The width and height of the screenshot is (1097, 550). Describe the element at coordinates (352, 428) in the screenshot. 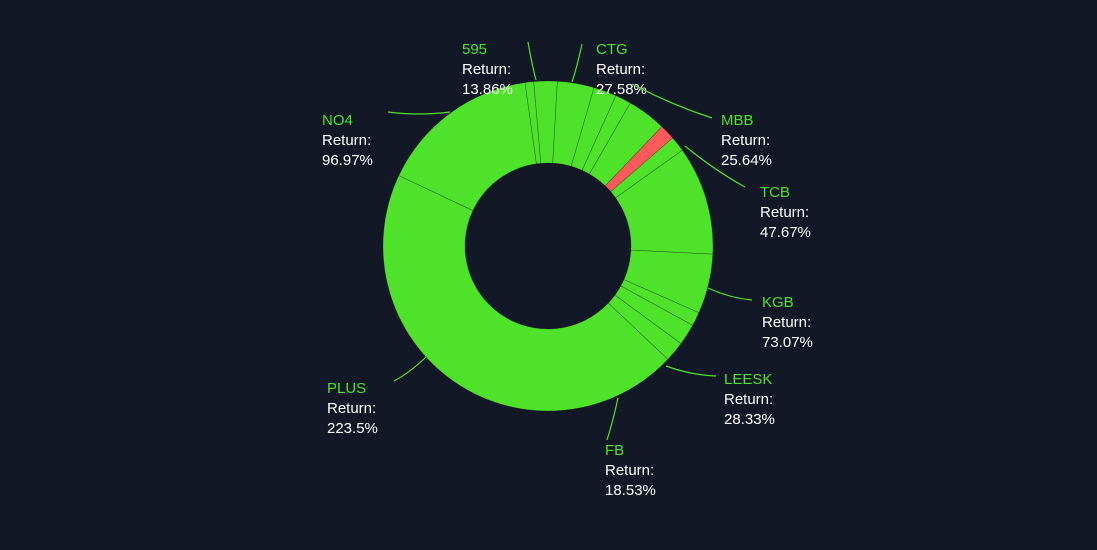

I see `return-value: 223.5%` at that location.